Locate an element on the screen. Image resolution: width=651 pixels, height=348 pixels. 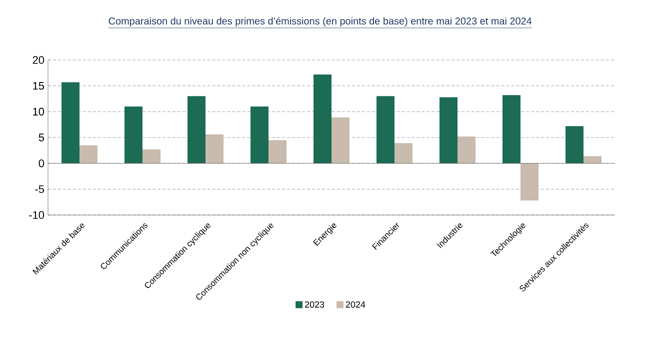
legend-label: 2023 is located at coordinates (314, 304).